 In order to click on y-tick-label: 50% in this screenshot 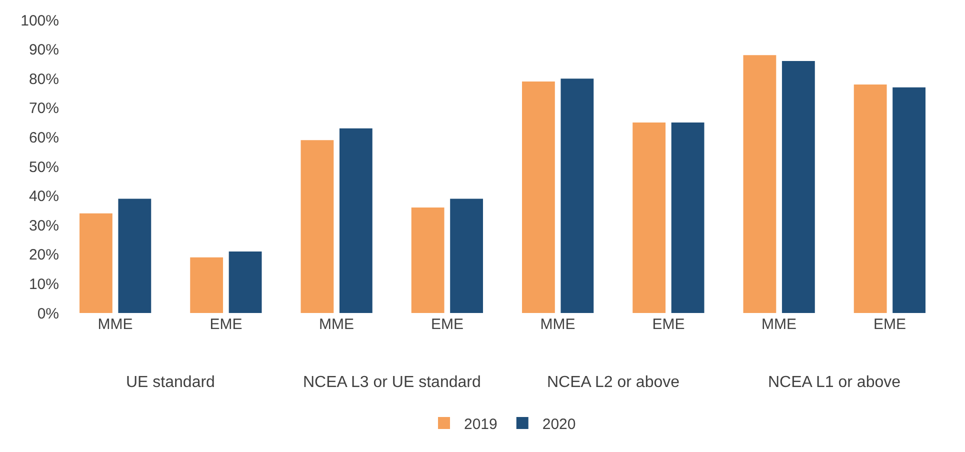, I will do `click(43, 167)`.